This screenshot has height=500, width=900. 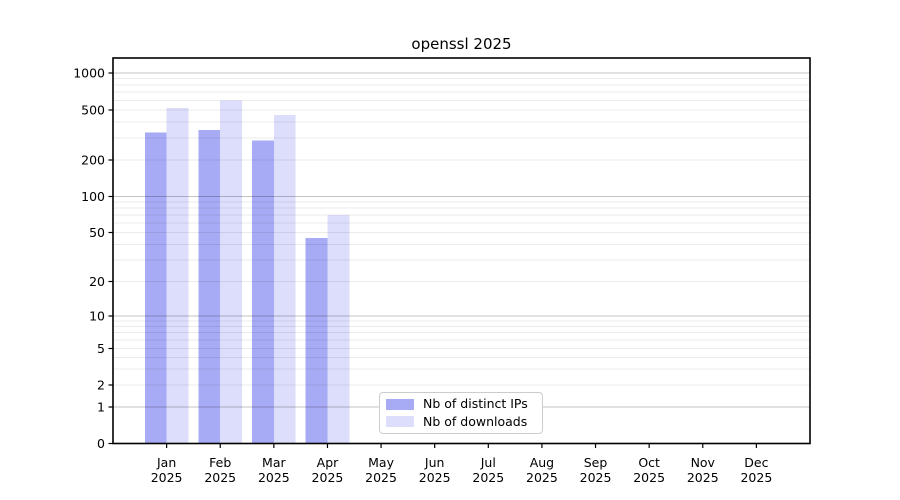 What do you see at coordinates (93, 196) in the screenshot?
I see `y-tick-label: 100` at bounding box center [93, 196].